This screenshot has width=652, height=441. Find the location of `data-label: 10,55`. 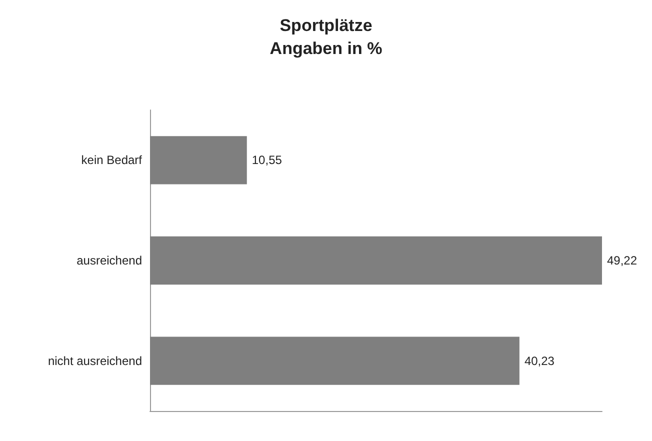

data-label: 10,55 is located at coordinates (267, 160).